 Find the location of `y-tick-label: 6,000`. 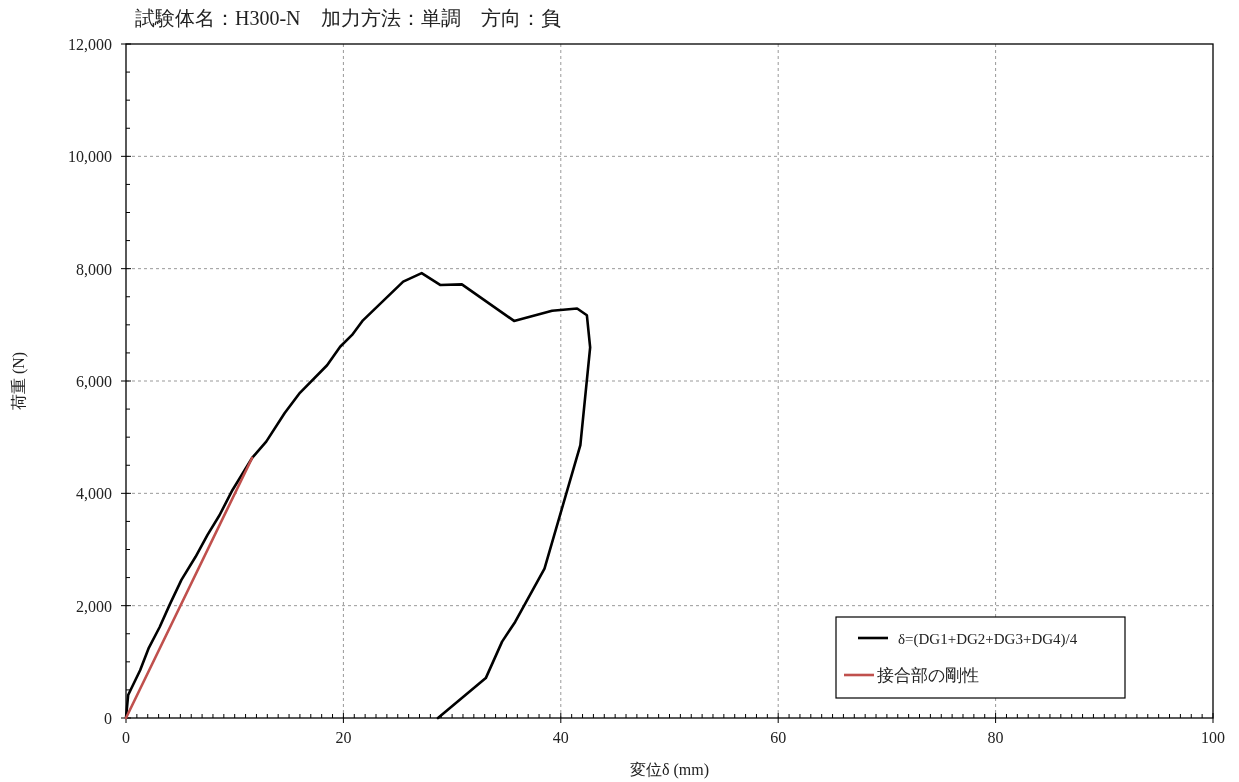

y-tick-label: 6,000 is located at coordinates (94, 381).